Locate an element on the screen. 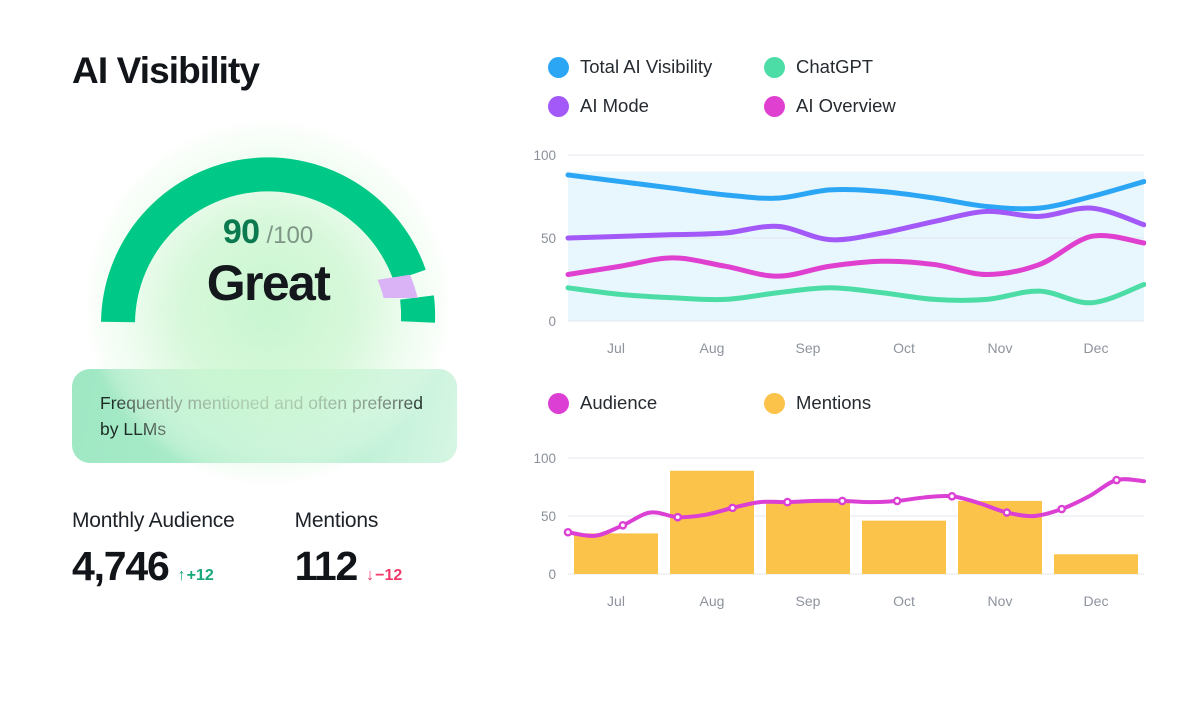 The image size is (1200, 701). metric-label: Monthly Audience is located at coordinates (153, 520).